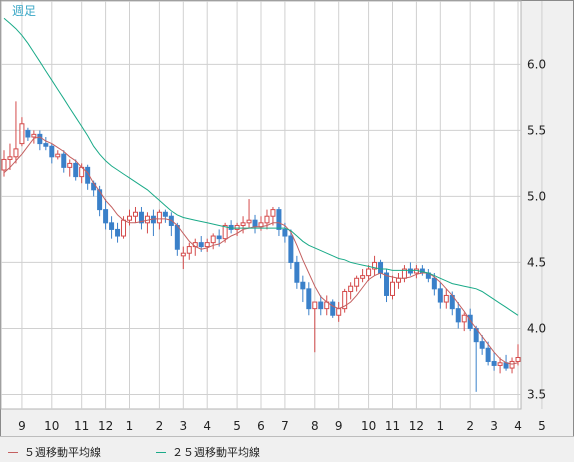  What do you see at coordinates (51, 426) in the screenshot?
I see `x-tick-label-1: 10` at bounding box center [51, 426].